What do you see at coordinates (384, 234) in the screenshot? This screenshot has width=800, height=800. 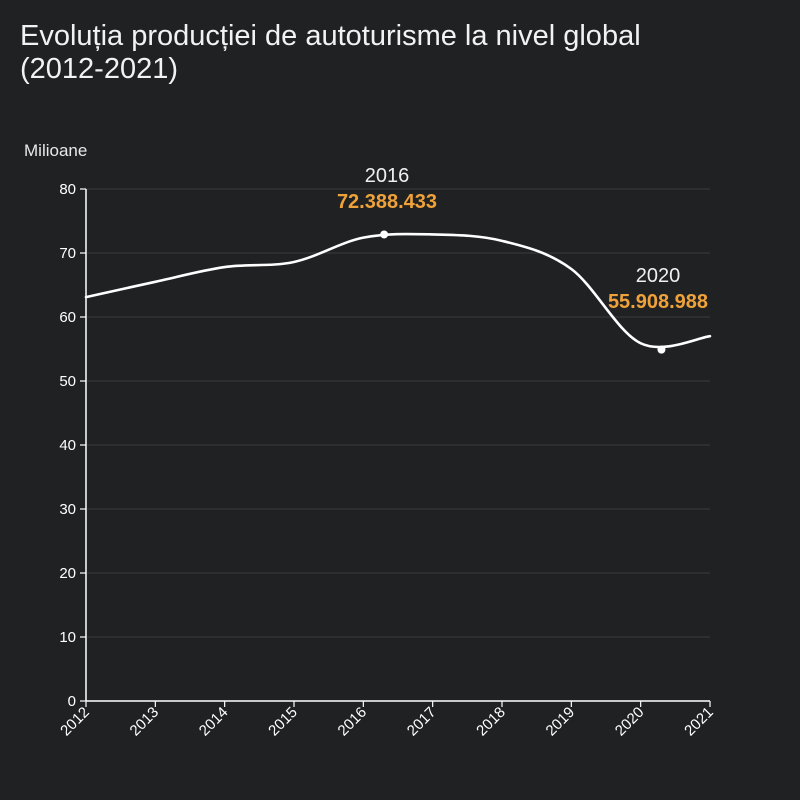 I see `highlight-point-2016` at bounding box center [384, 234].